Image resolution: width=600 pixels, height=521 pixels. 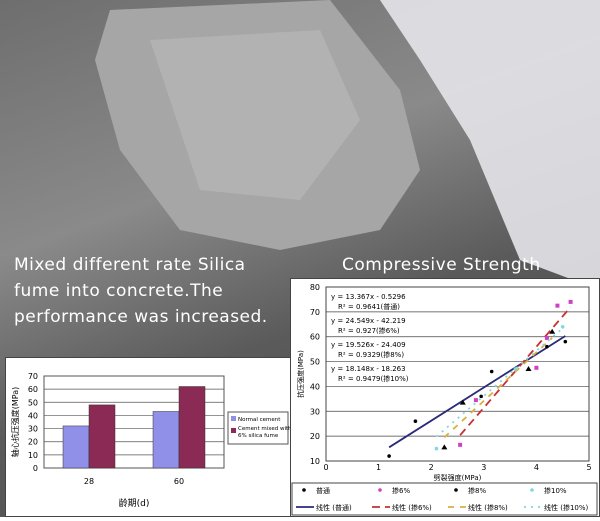 What do you see at coordinates (555, 490) in the screenshot?
I see `legend-label: 掺10%` at bounding box center [555, 490].